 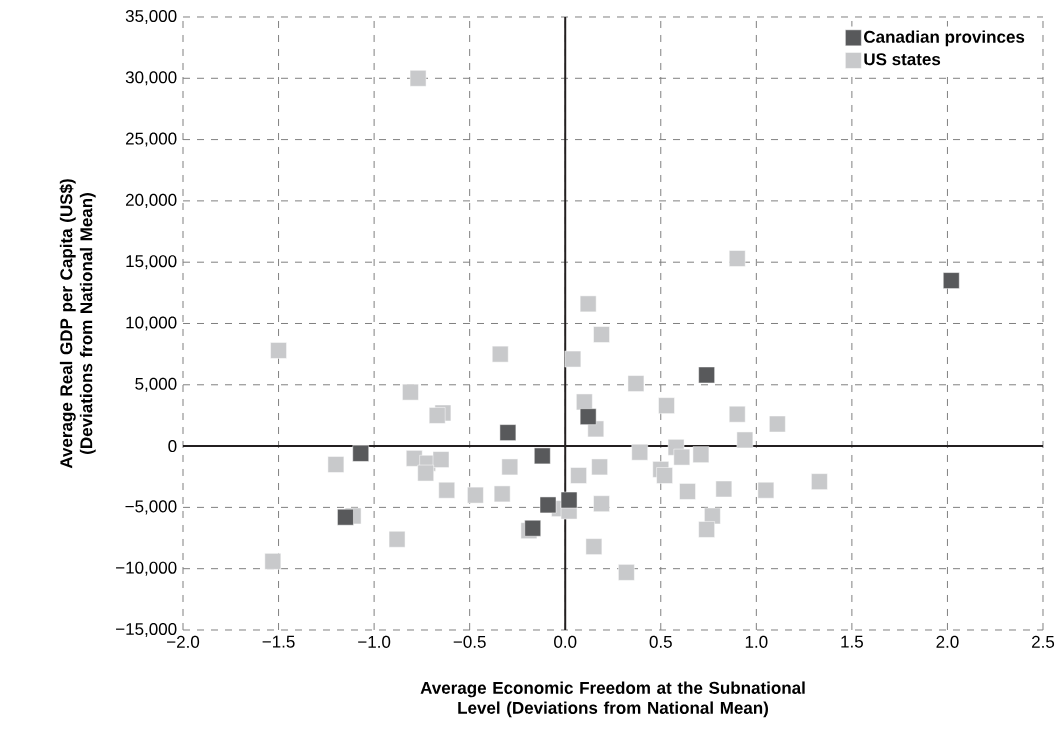 What do you see at coordinates (902, 59) in the screenshot?
I see `legend-label: US states` at bounding box center [902, 59].